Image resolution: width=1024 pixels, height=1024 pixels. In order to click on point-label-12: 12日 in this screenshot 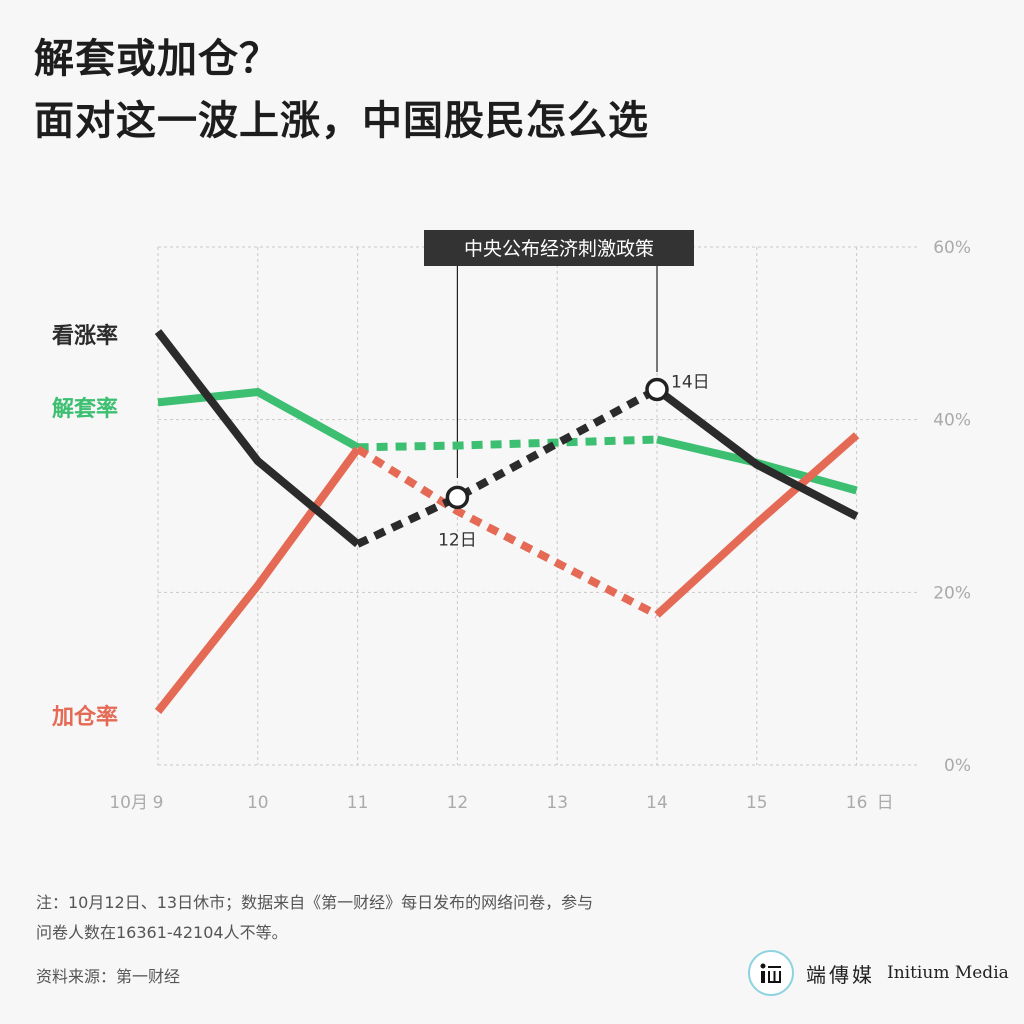, I will do `click(457, 540)`.